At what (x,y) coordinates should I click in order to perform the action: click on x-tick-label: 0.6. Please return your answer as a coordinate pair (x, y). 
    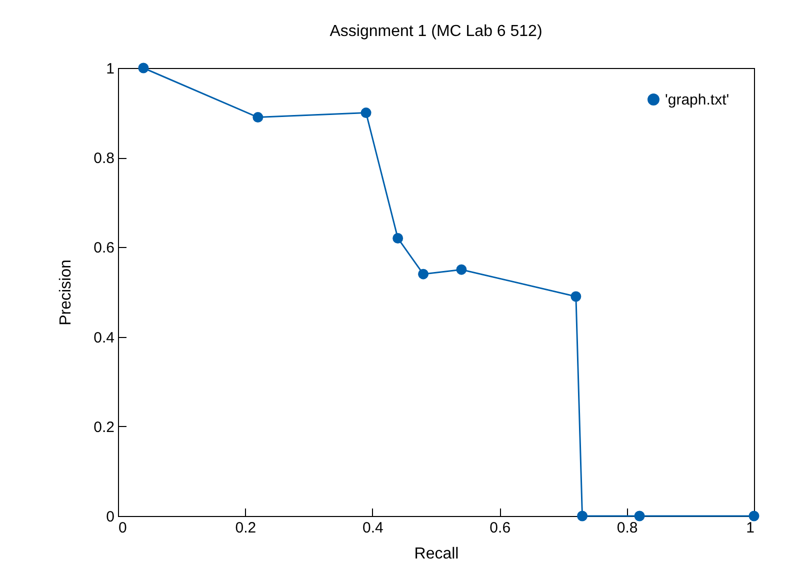
    Looking at the image, I should click on (500, 528).